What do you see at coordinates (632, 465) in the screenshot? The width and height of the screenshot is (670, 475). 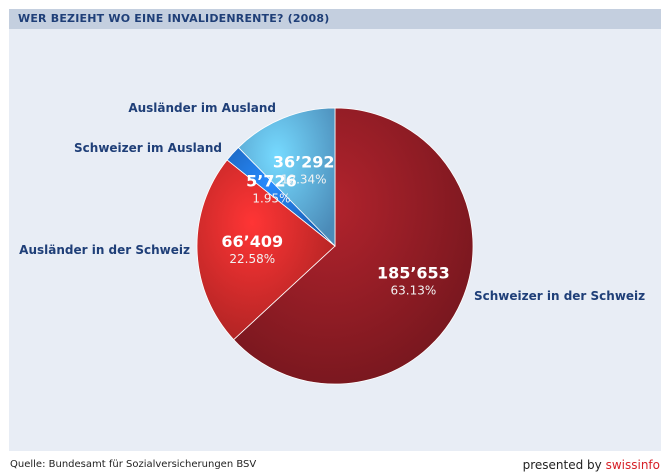 I see `brand-logo-text: swissinfo` at bounding box center [632, 465].